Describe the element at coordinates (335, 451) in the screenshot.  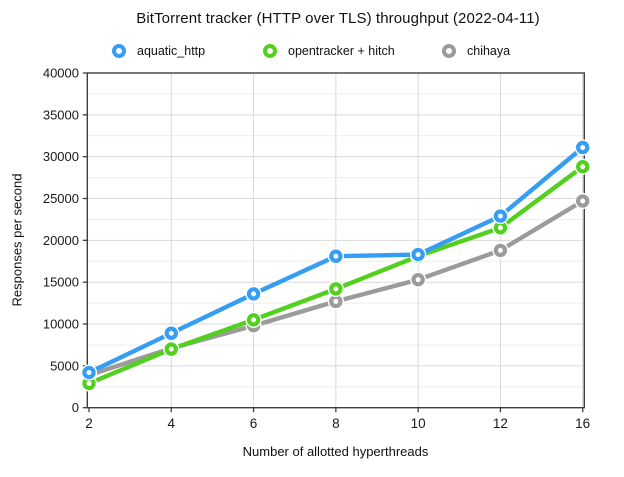
I see `x-axis-title: Number of allotted hyperthreads` at that location.